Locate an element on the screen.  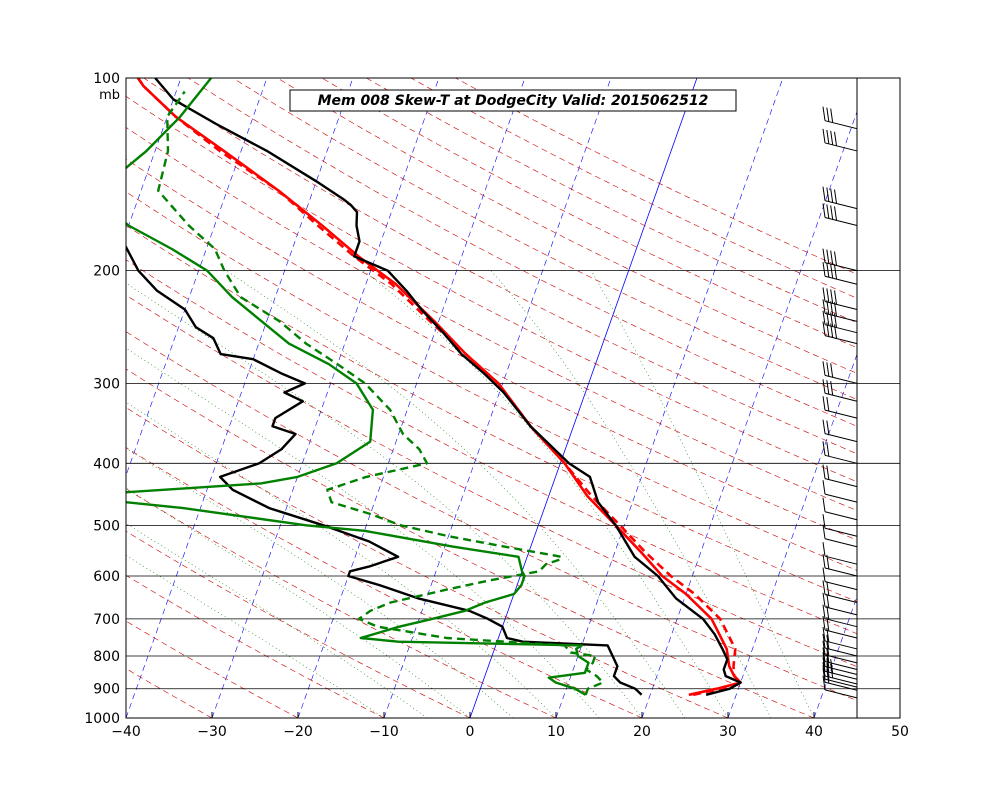
pressure-tick-label: 900 is located at coordinates (106, 690).